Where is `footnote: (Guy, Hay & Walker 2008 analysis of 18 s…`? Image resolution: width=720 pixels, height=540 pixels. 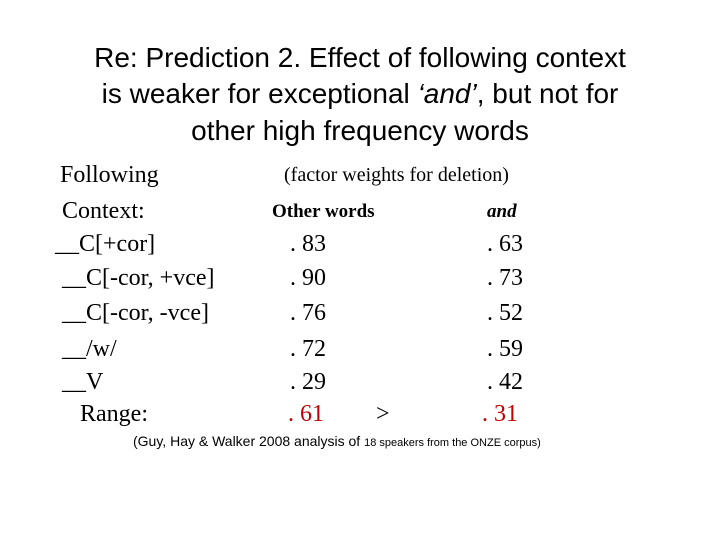
footnote: (Guy, Hay & Walker 2008 analysis of 18 s… is located at coordinates (337, 441).